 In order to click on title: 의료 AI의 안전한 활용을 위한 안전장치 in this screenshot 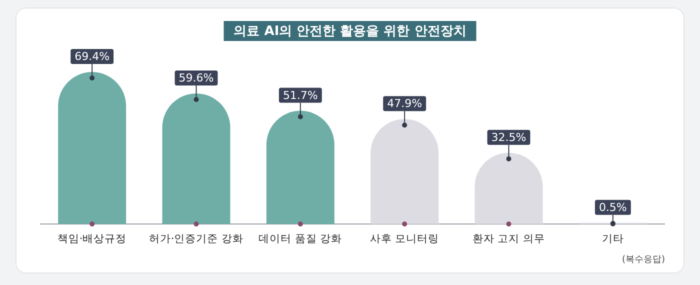, I will do `click(350, 31)`.